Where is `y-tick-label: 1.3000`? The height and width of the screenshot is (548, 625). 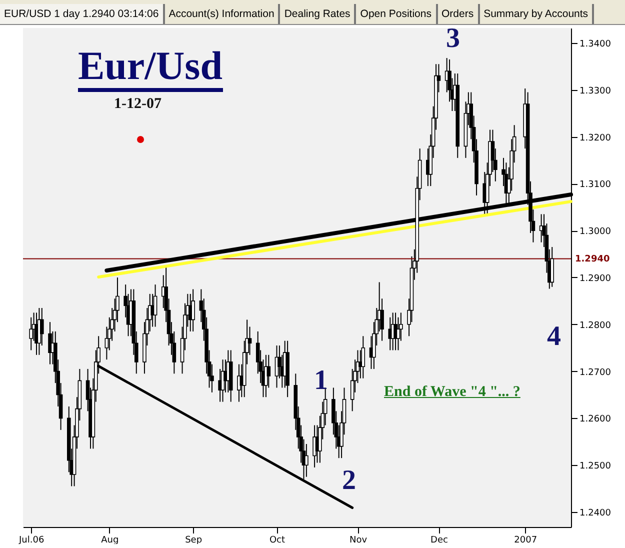
y-tick-label: 1.3000 is located at coordinates (596, 232).